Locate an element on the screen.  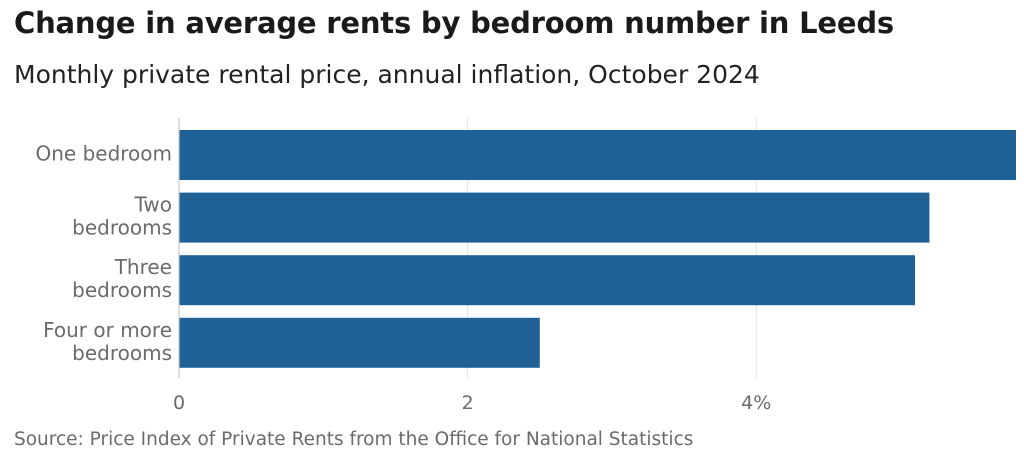
x-tick-label: 2 is located at coordinates (468, 403).